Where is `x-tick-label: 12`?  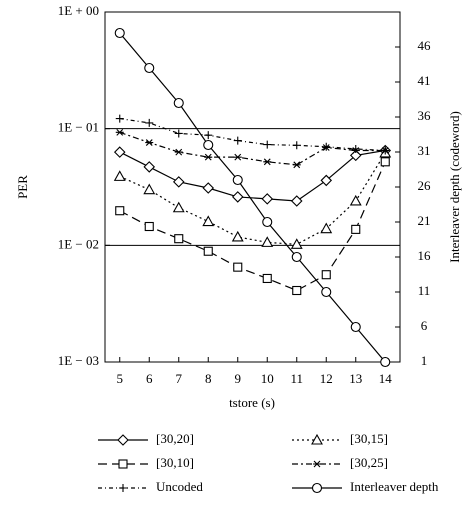 x-tick-label: 12 is located at coordinates (326, 378).